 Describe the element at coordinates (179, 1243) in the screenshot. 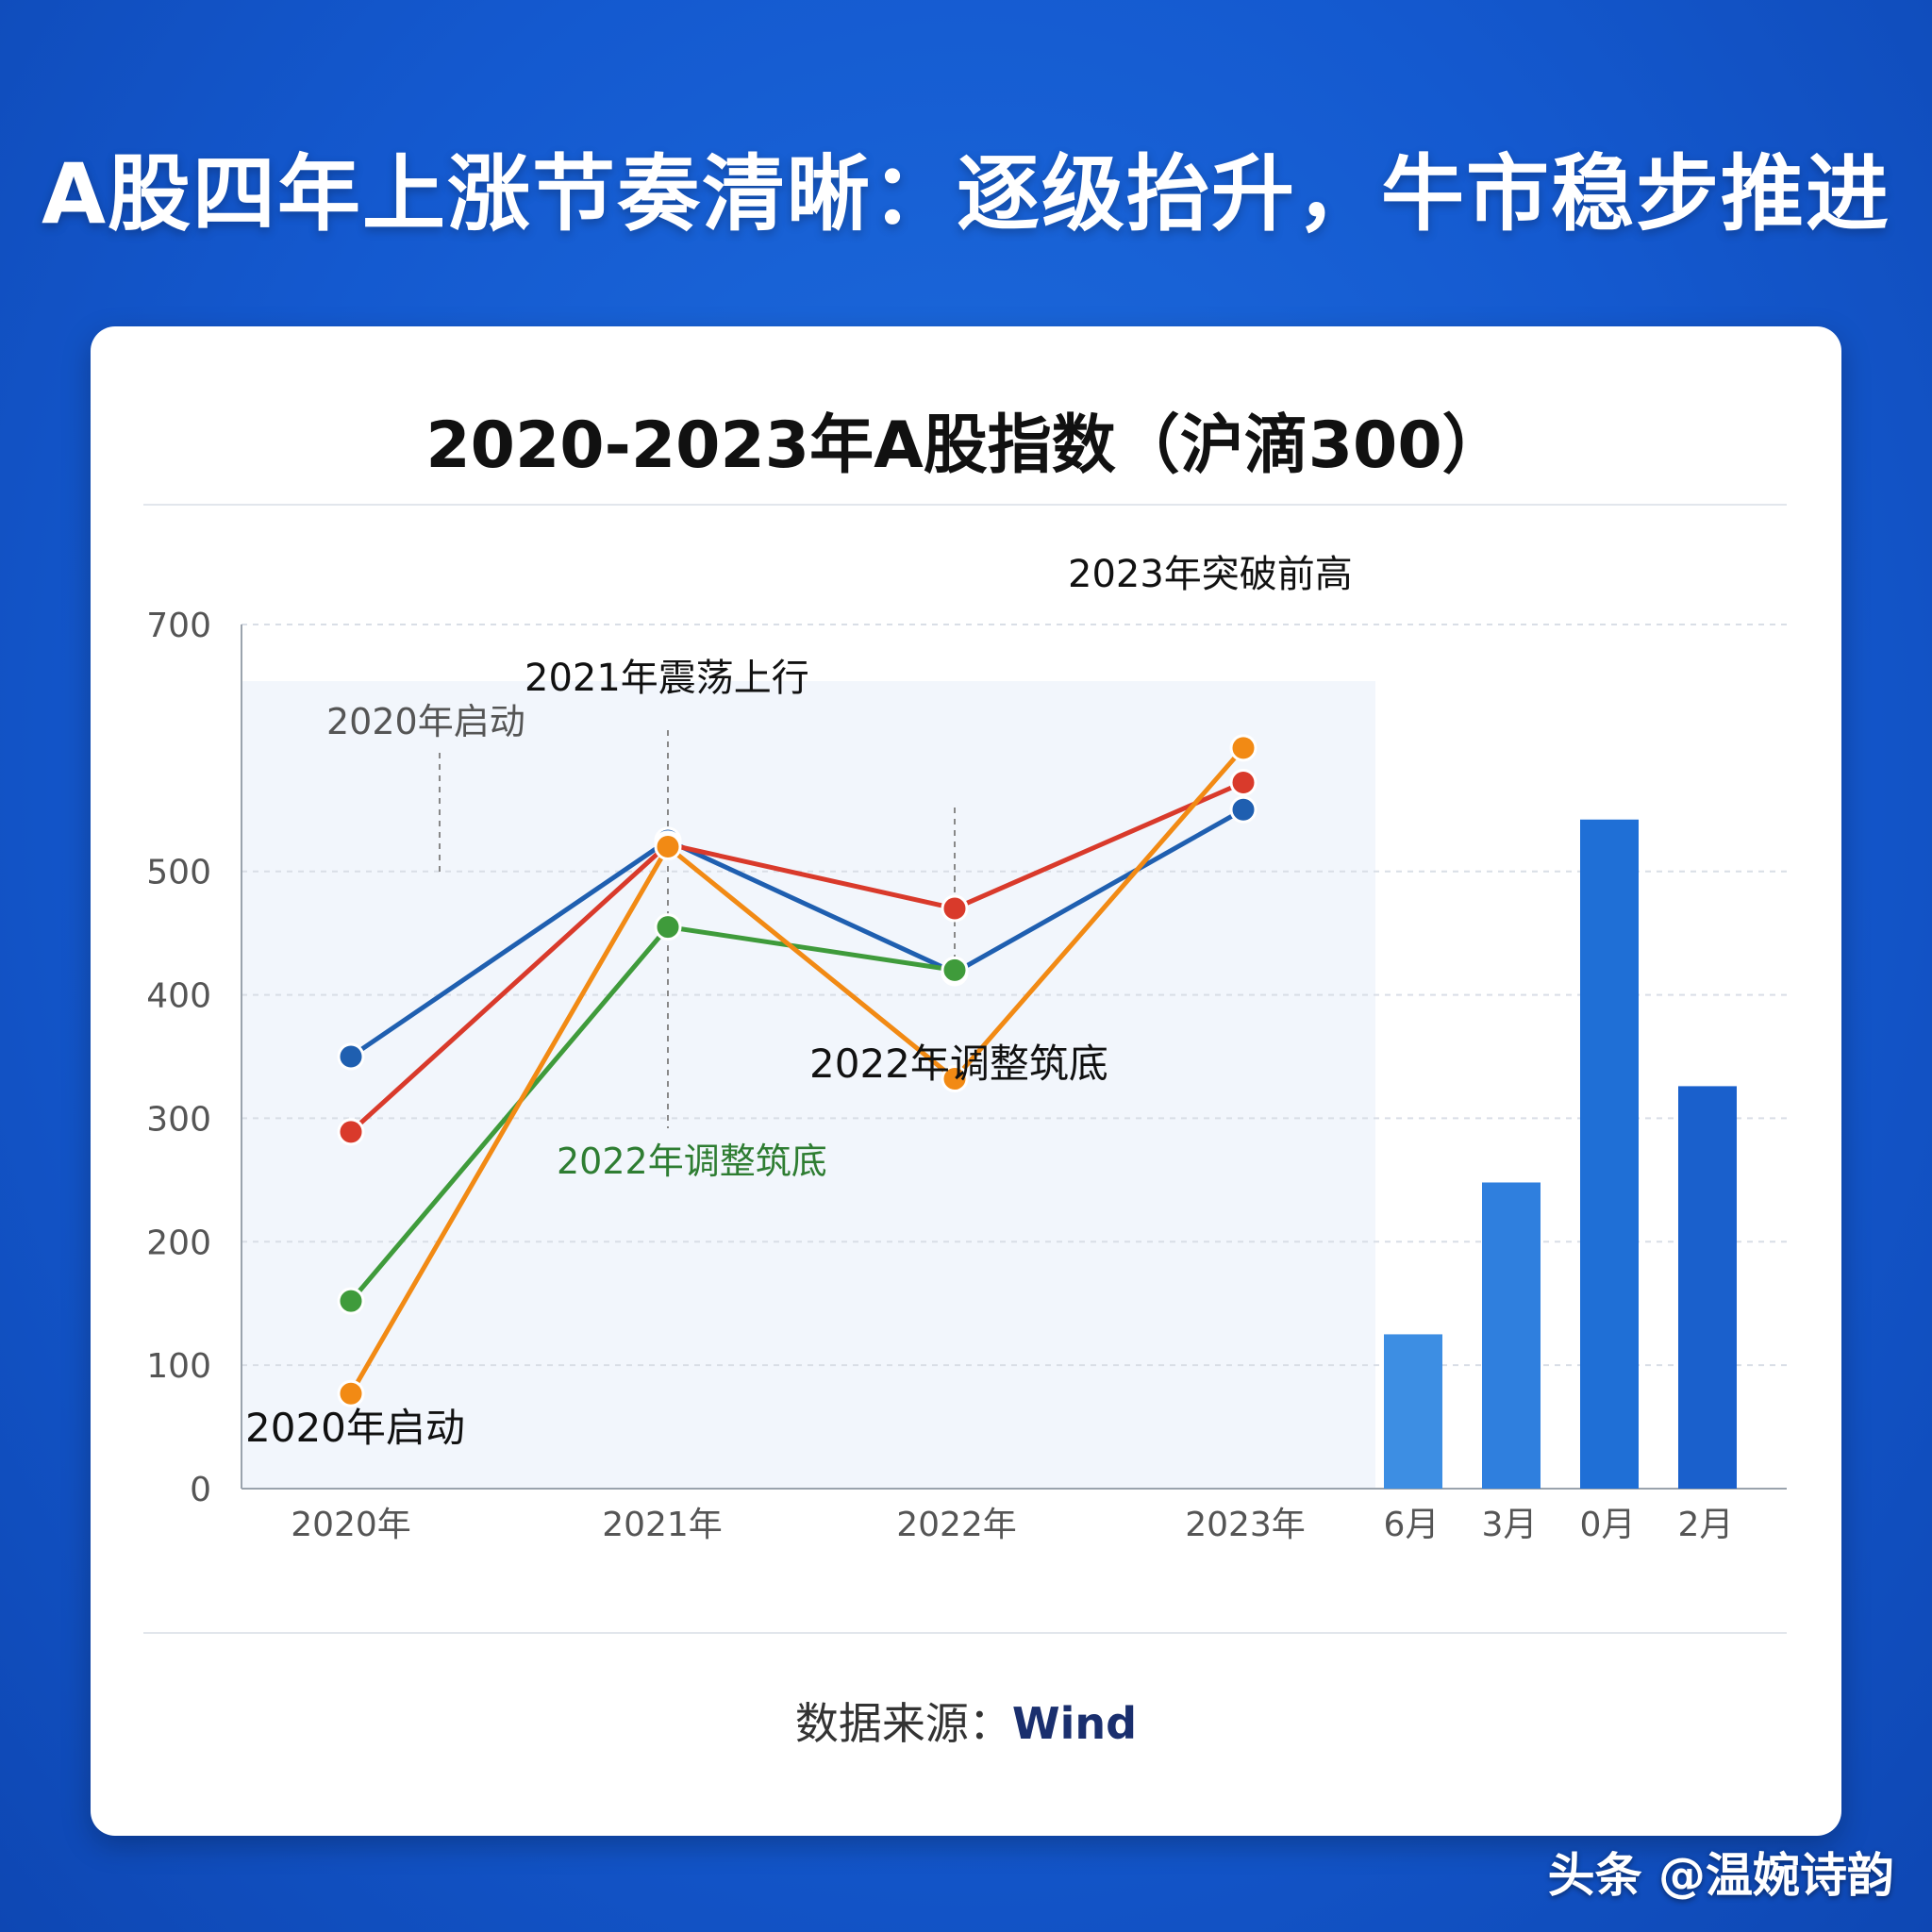

I see `y-tick-label: 200` at that location.